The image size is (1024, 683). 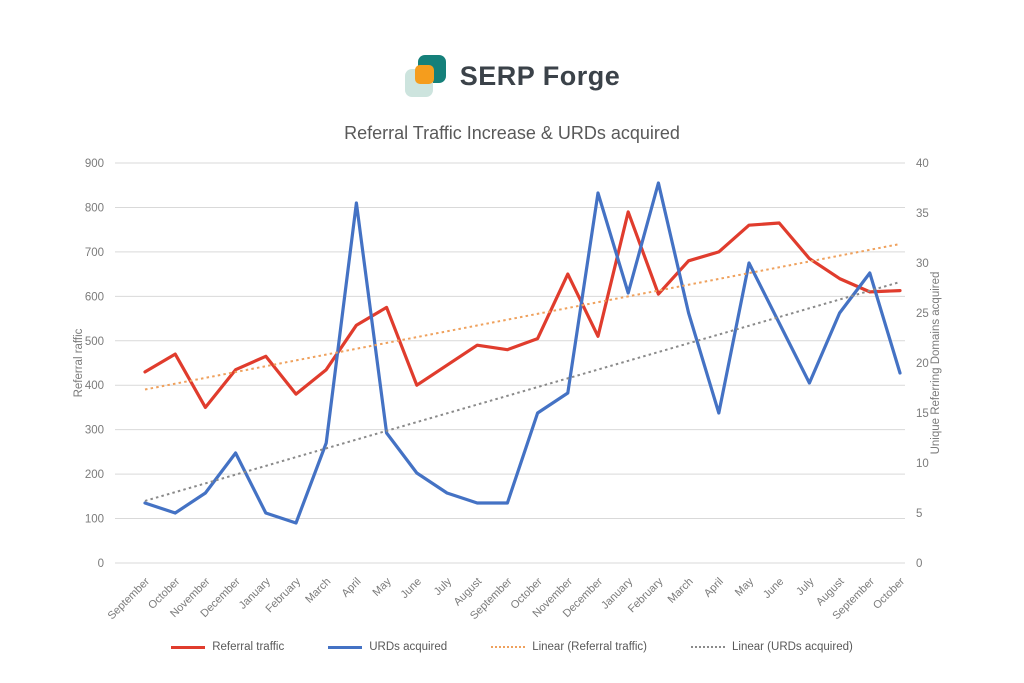 What do you see at coordinates (936, 363) in the screenshot?
I see `right-axis-title: Unique Referring Domains acquired` at bounding box center [936, 363].